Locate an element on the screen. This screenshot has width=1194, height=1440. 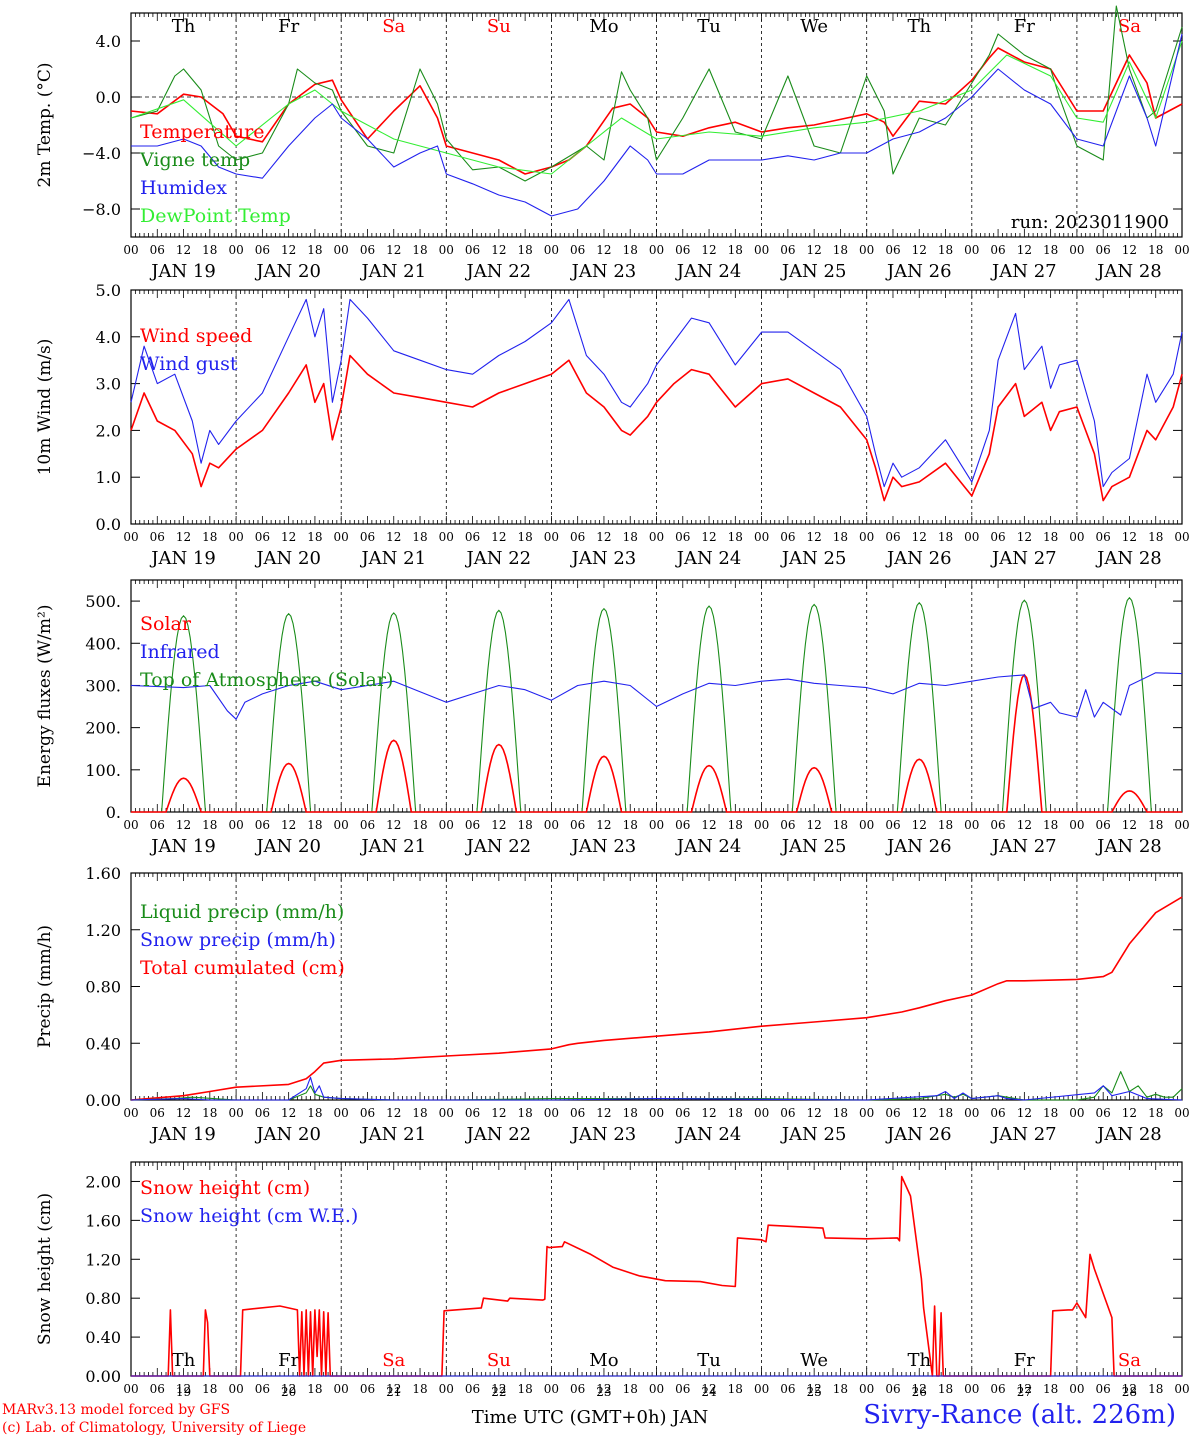
series-line-temperature is located at coordinates (656, 111).